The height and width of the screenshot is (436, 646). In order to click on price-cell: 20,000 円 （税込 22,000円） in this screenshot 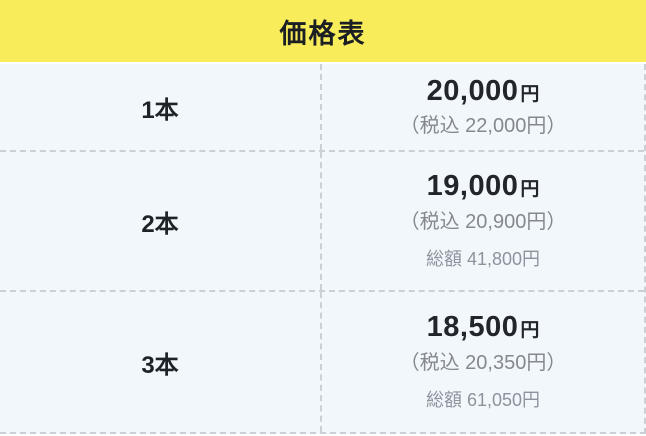, I will do `click(482, 107)`.